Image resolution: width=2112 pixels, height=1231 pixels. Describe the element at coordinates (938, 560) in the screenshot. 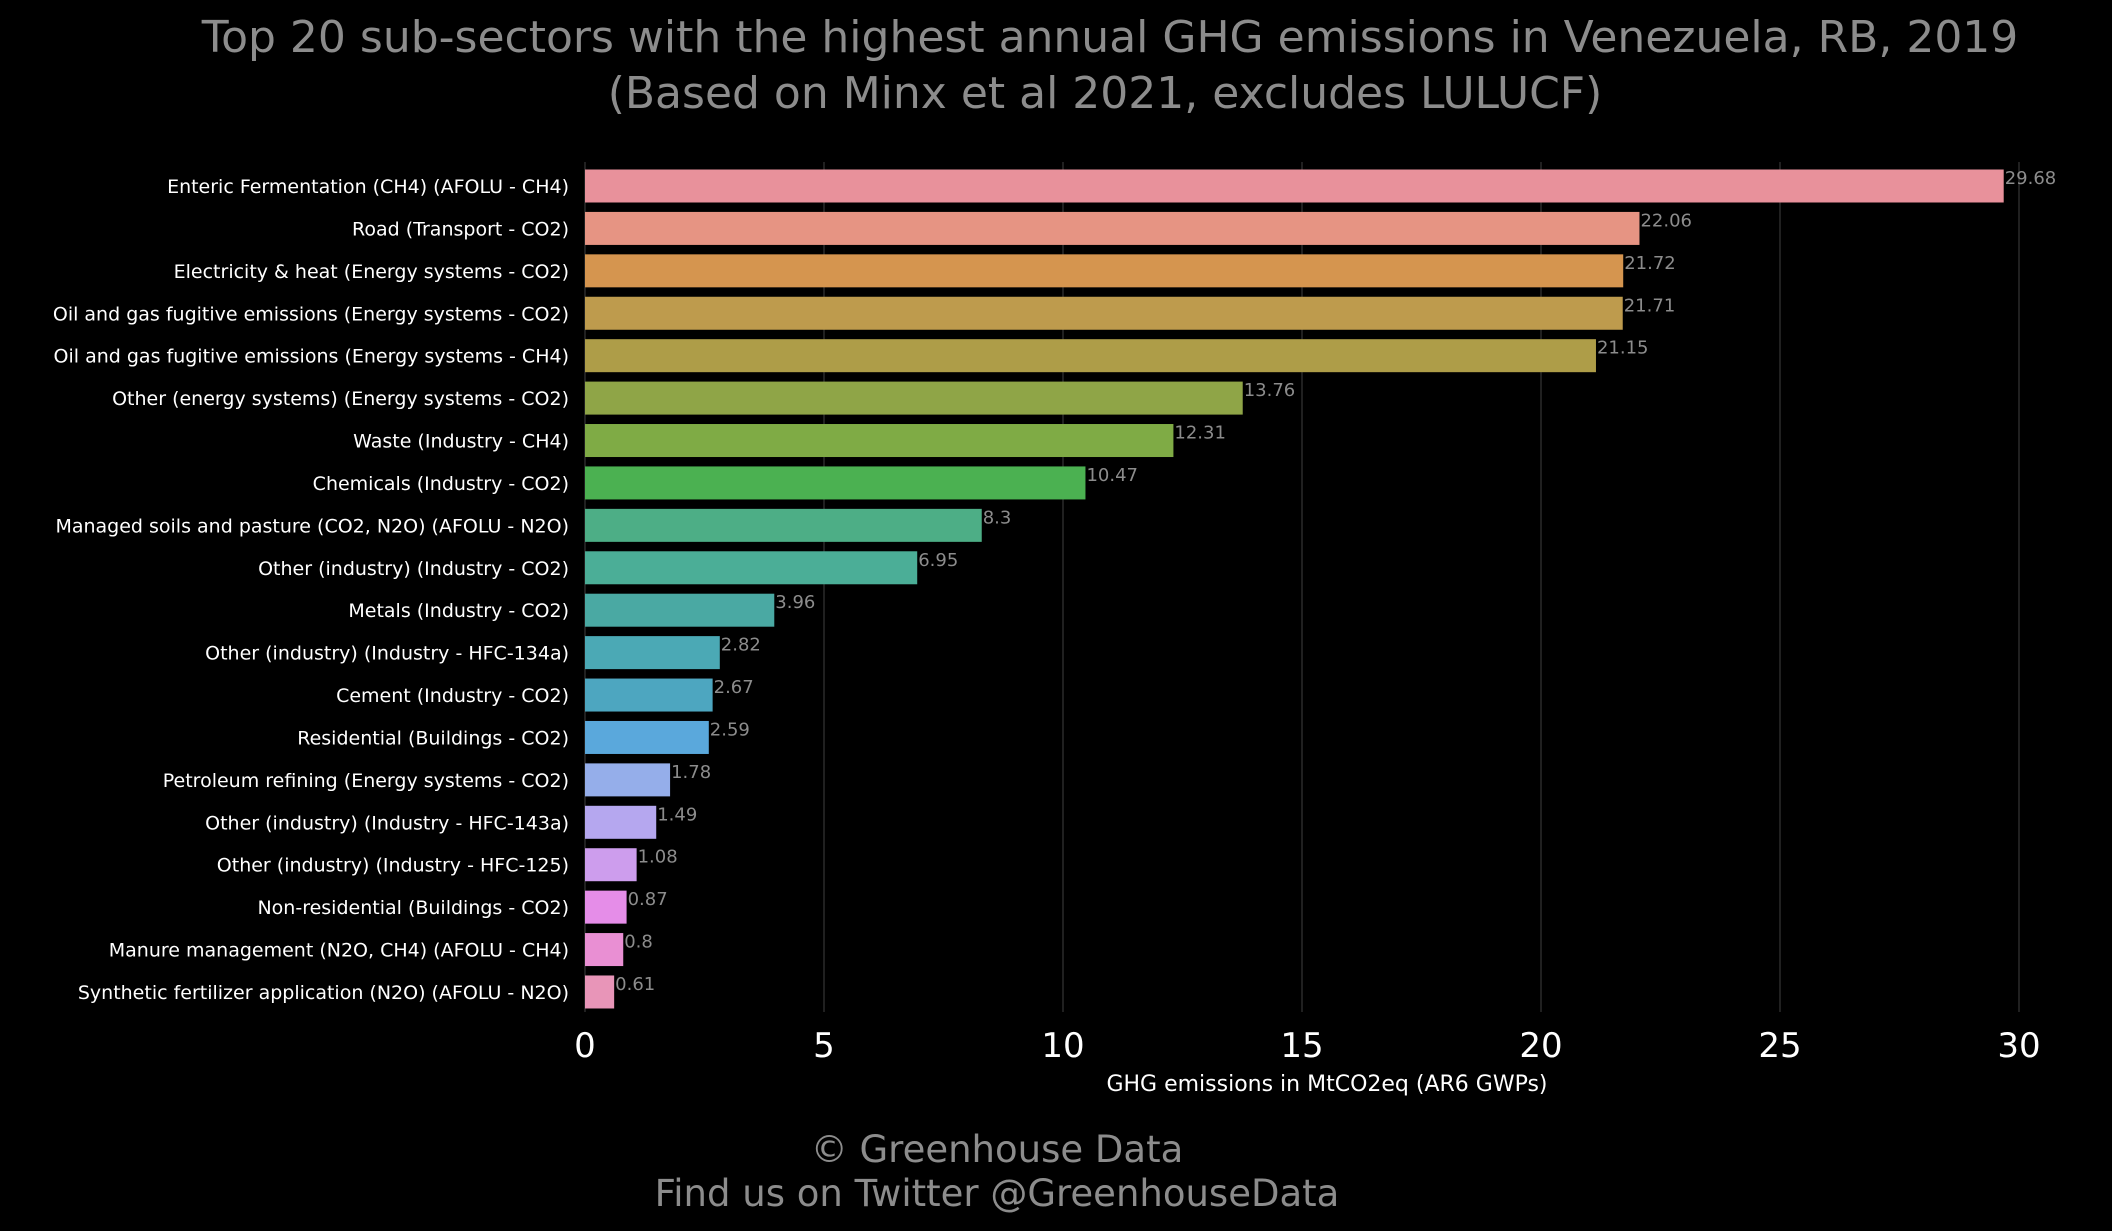

I see `value-label-9: 6.95` at that location.